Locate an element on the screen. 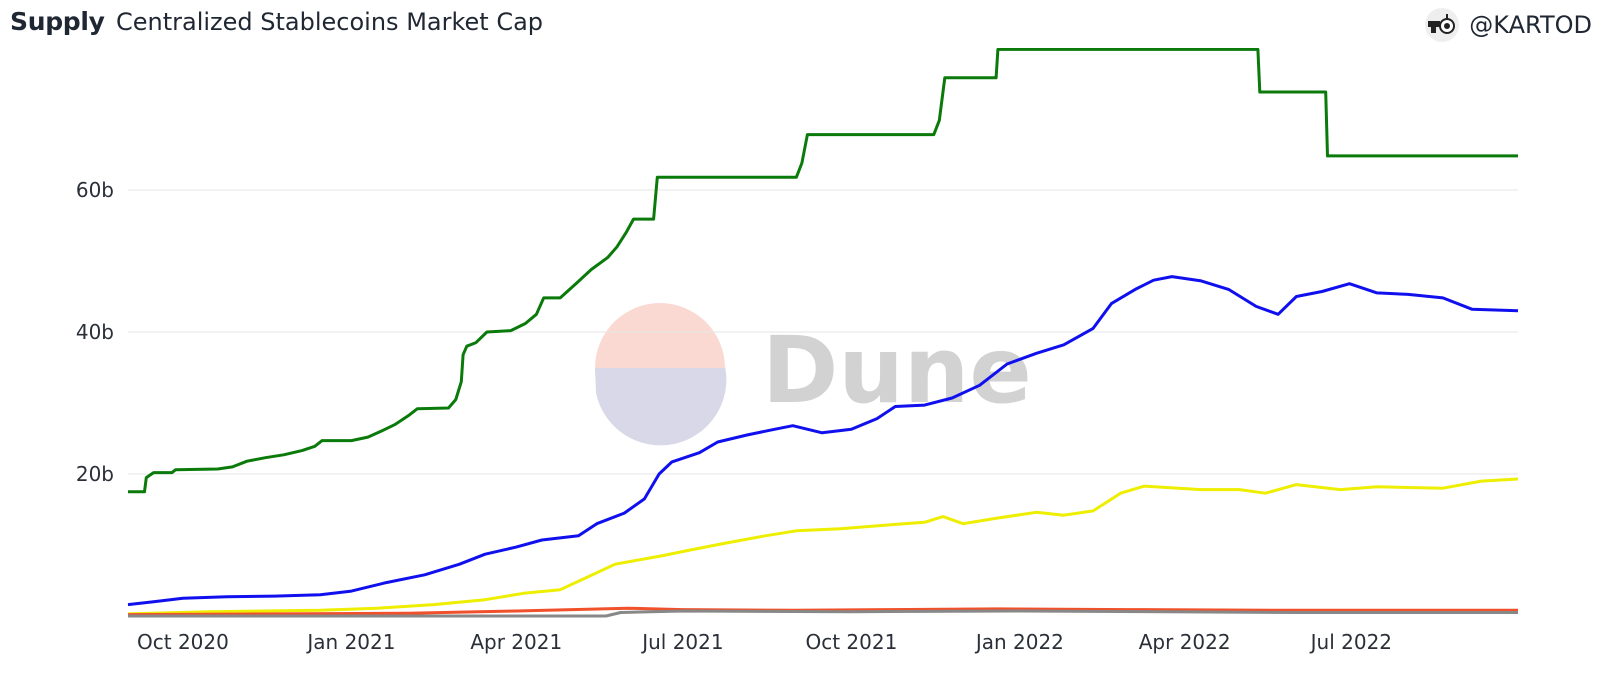  x-tick-label: Apr 2022 is located at coordinates (1185, 642).